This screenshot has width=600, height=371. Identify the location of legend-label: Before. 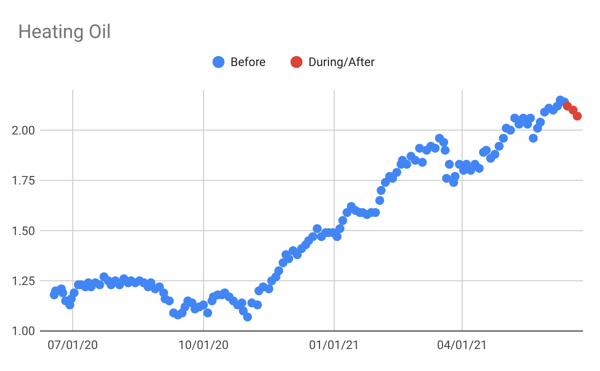
(248, 62).